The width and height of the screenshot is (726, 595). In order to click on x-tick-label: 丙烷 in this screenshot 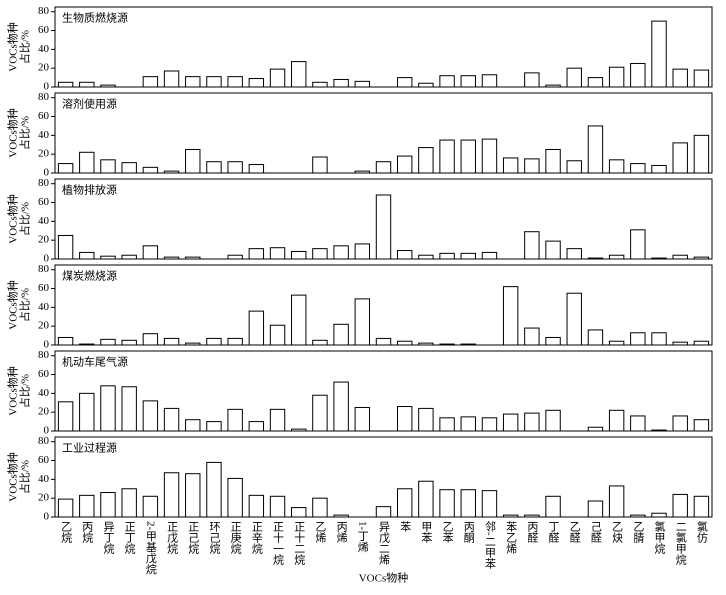, I will do `click(87, 532)`.